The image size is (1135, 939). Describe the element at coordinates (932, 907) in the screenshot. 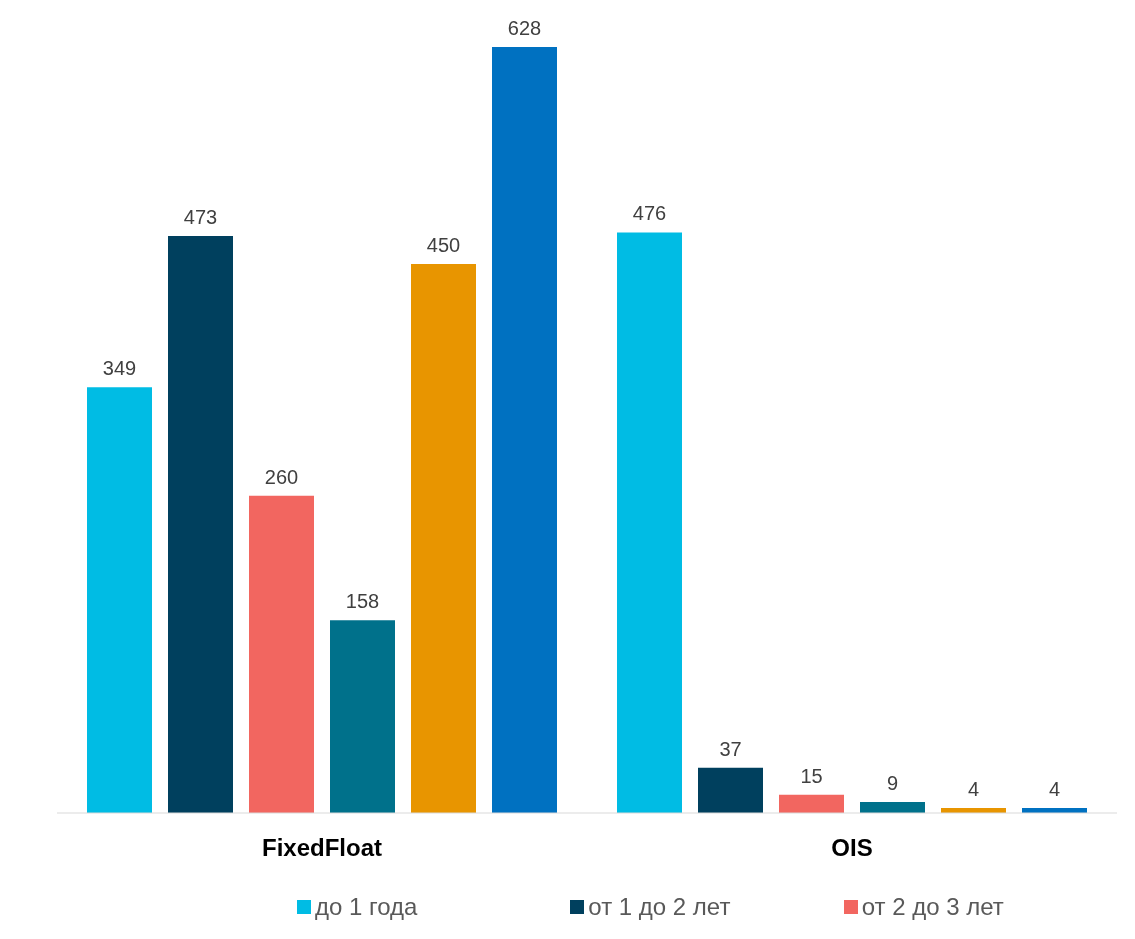

I see `legend-label: от 2 до 3 лет` at that location.